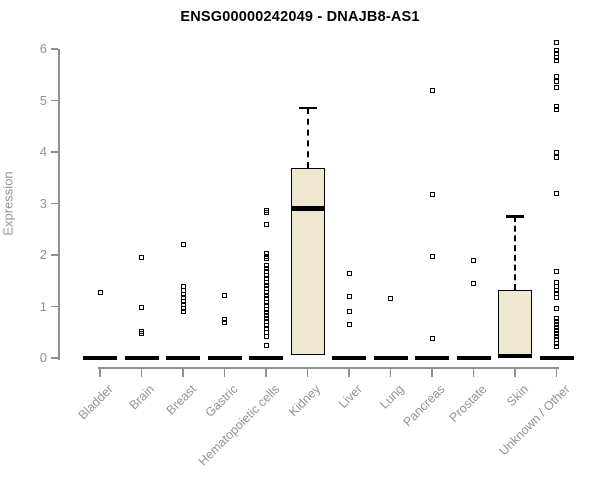  What do you see at coordinates (142, 397) in the screenshot?
I see `x-tick-label: Brain` at bounding box center [142, 397].